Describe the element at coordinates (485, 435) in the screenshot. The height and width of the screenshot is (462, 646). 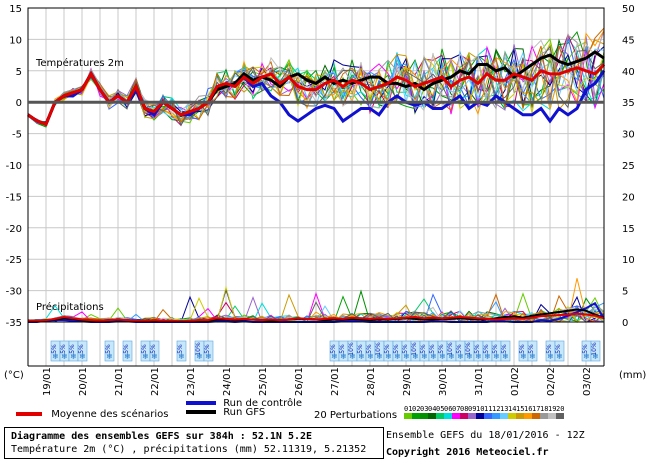
I see `run-info-label: Ensemble GEFS du 18/01/2016 - 12Z` at that location.